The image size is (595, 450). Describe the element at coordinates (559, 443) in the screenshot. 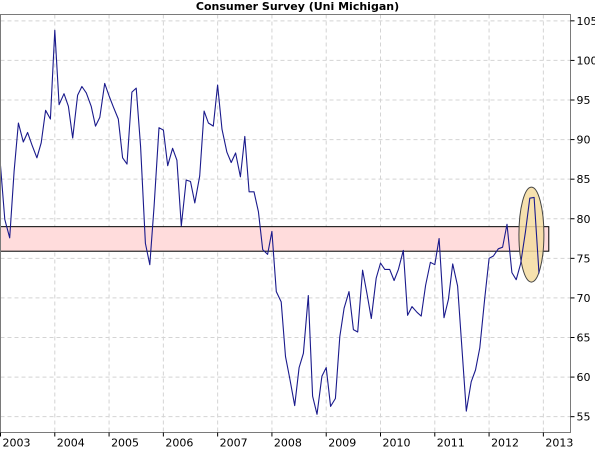

I see `x-tick-label: 2013` at that location.